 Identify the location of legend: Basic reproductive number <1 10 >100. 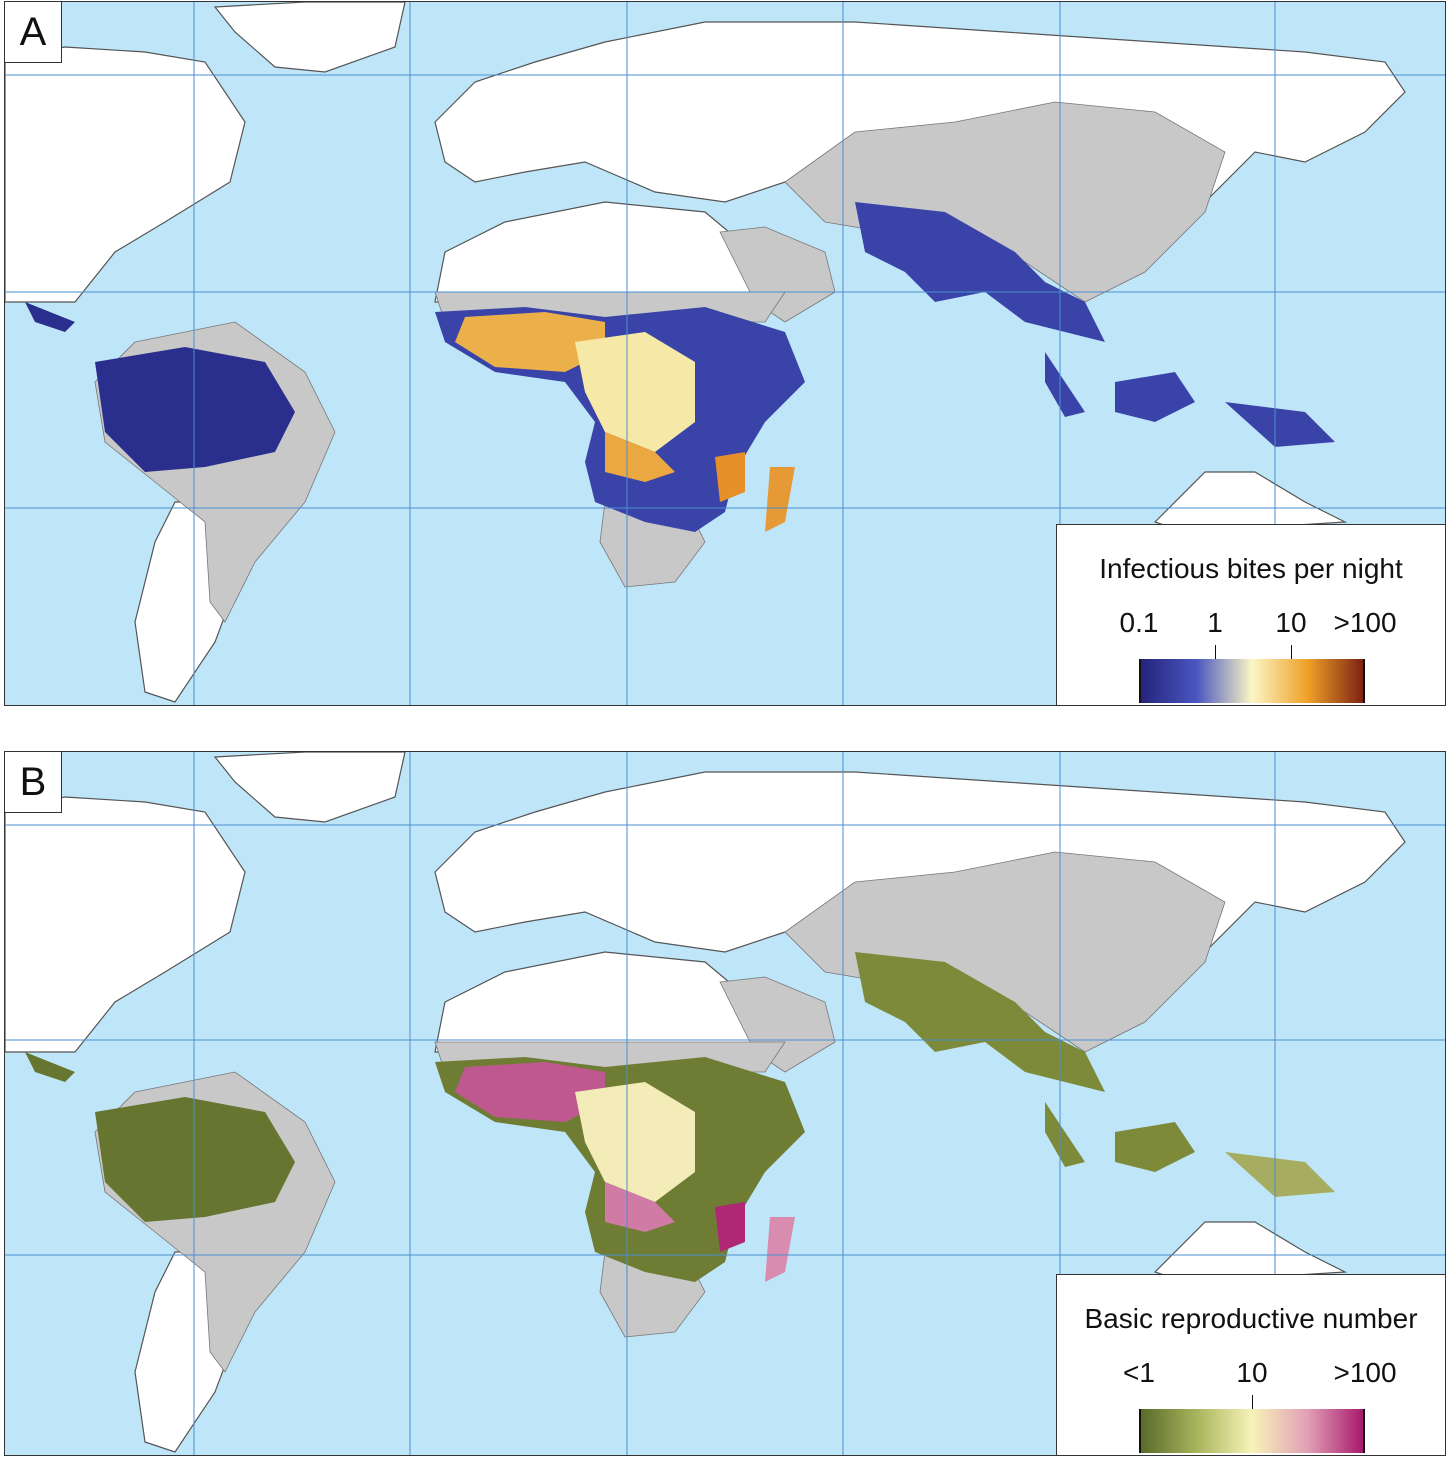
(1250, 1364).